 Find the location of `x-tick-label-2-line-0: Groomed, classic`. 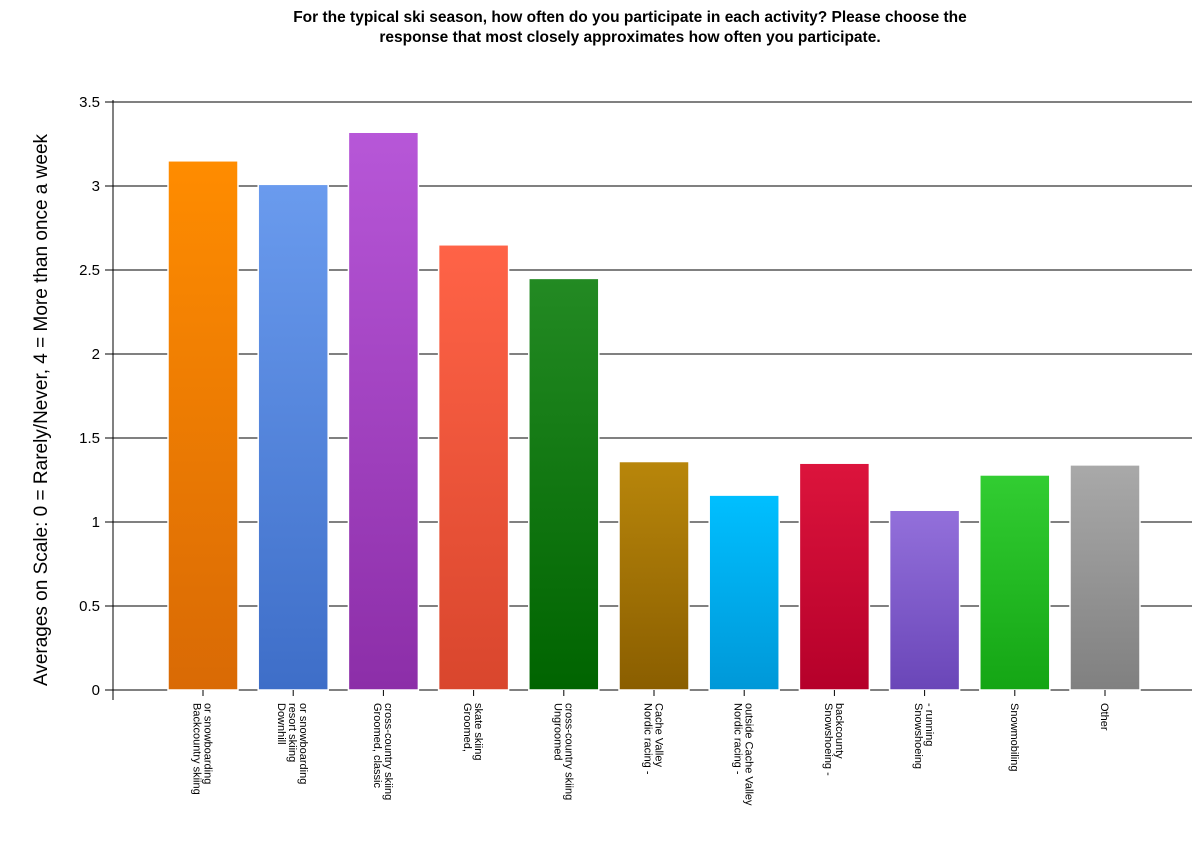

x-tick-label-2-line-0: Groomed, classic is located at coordinates (377, 745).